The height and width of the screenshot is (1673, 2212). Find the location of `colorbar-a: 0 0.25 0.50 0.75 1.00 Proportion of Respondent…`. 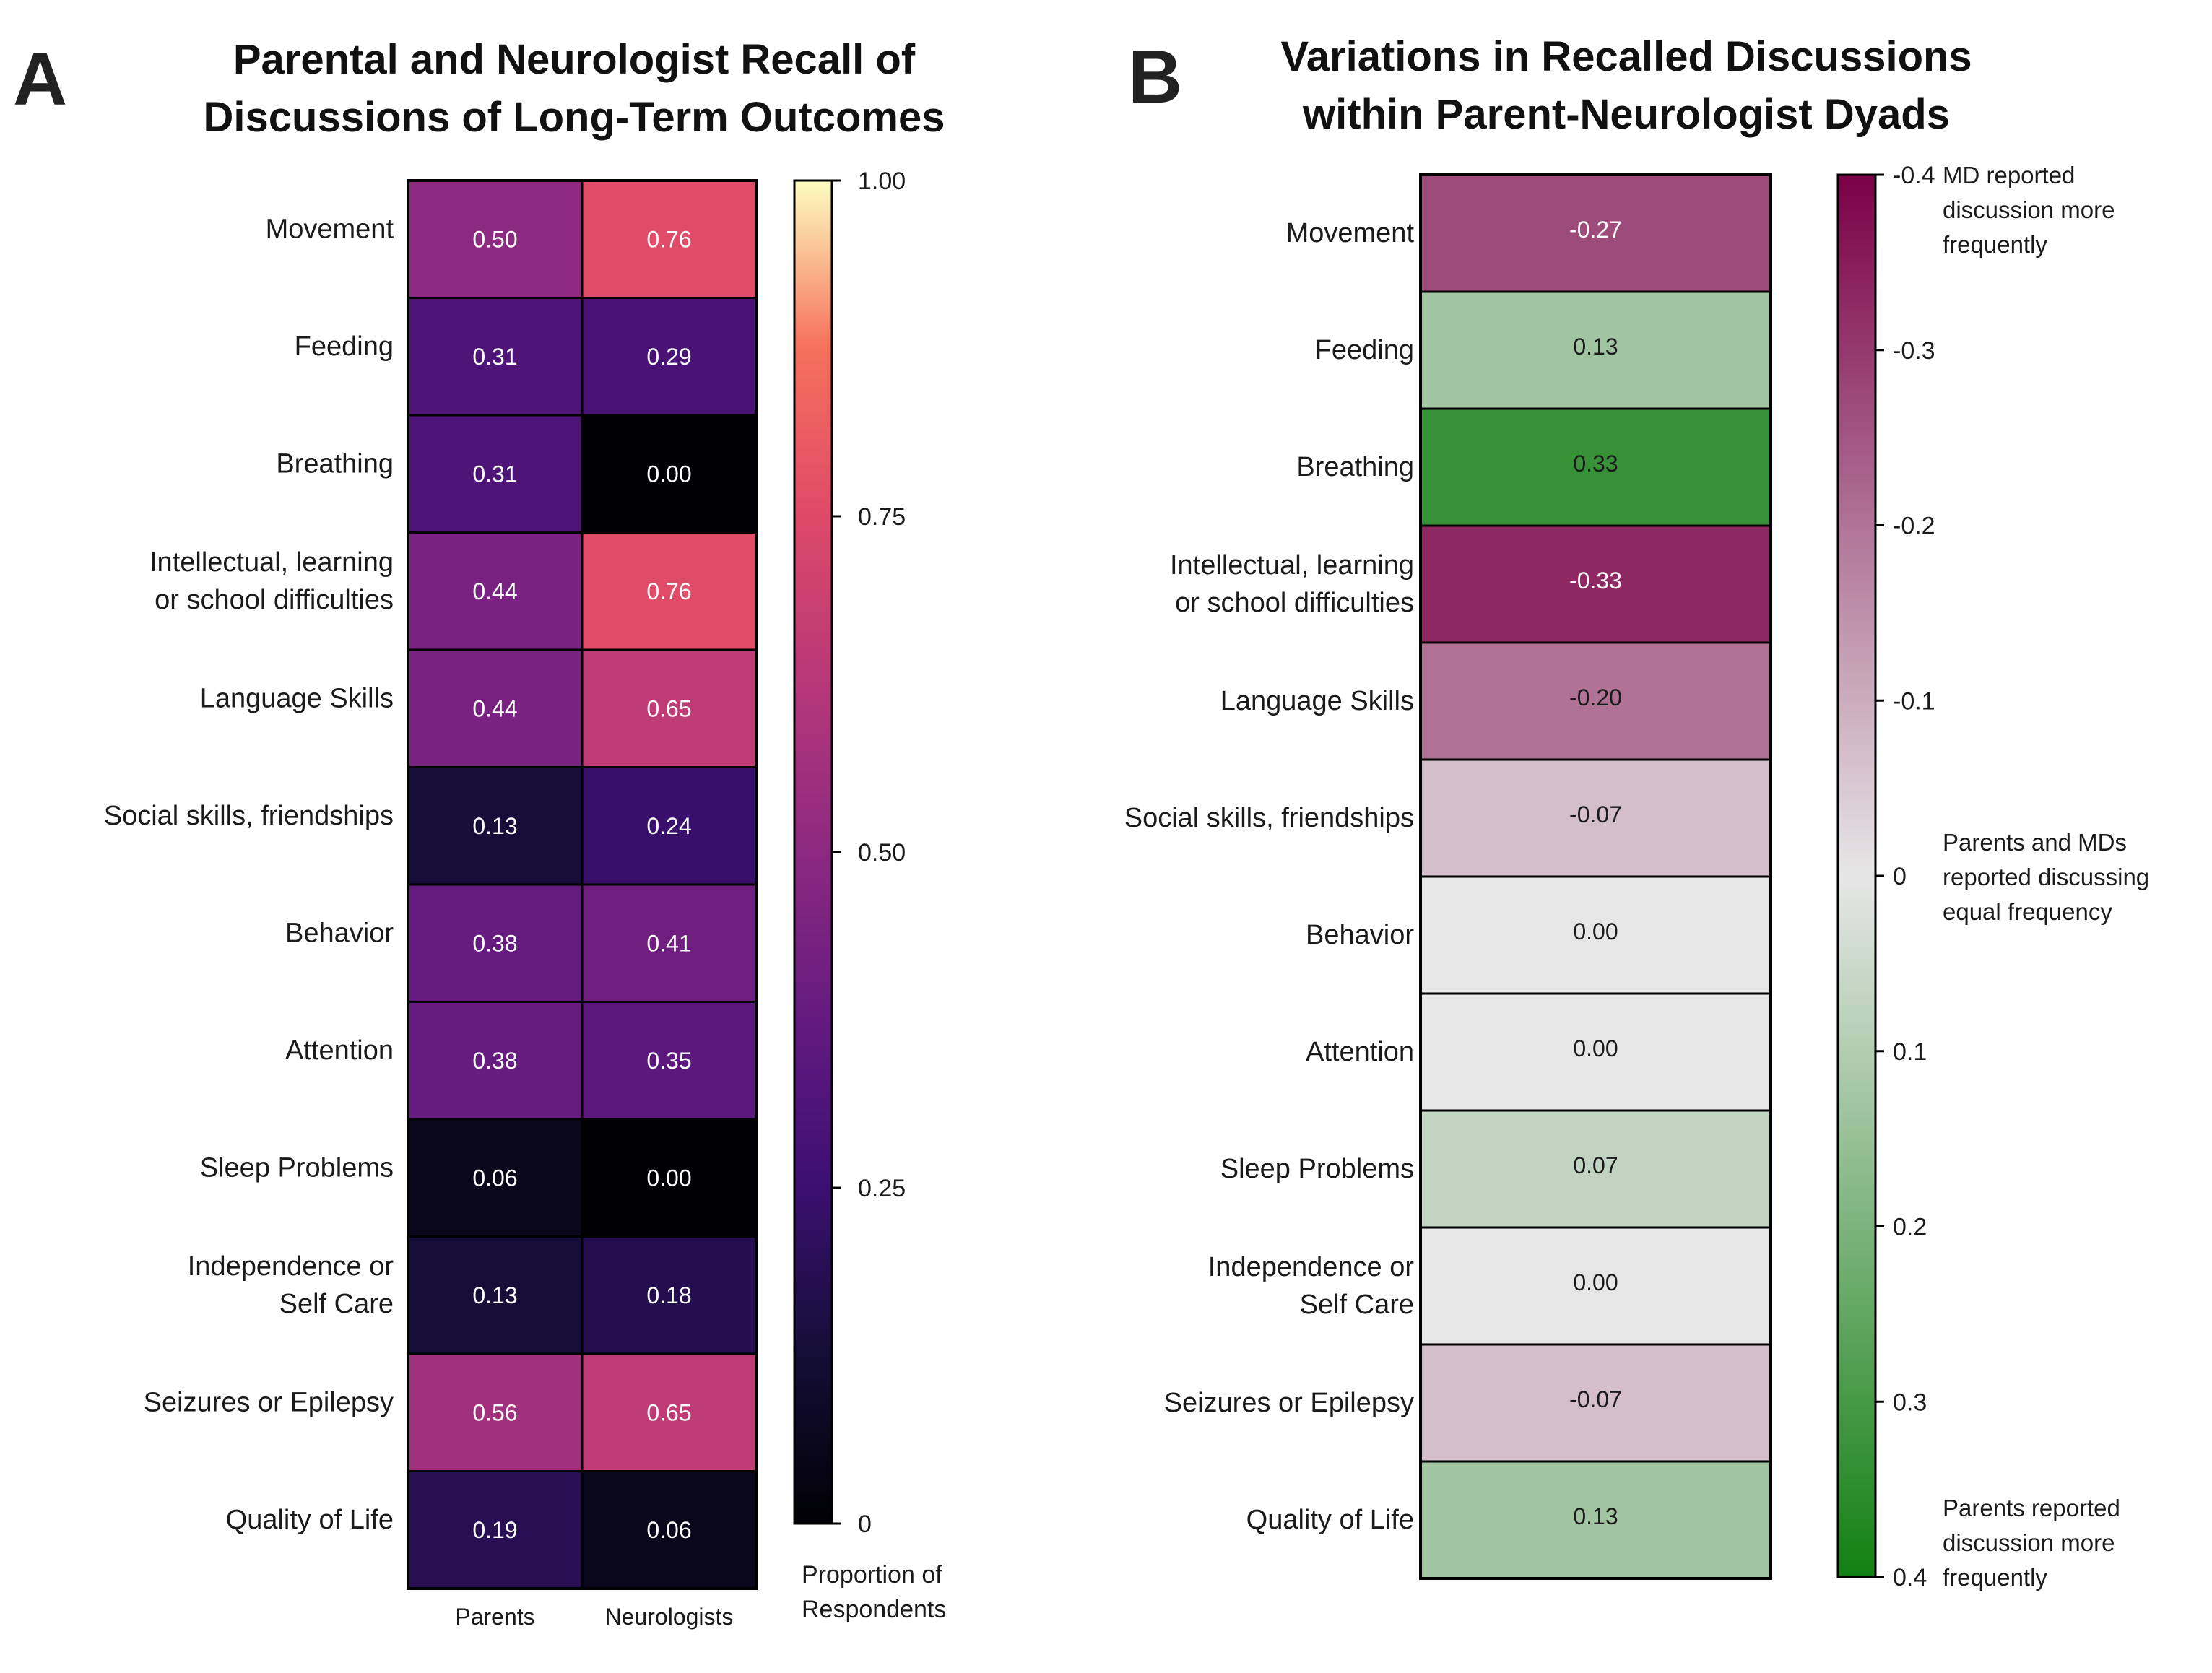

colorbar-a: 0 0.25 0.50 0.75 1.00 Proportion of Respondent… is located at coordinates (869, 895).